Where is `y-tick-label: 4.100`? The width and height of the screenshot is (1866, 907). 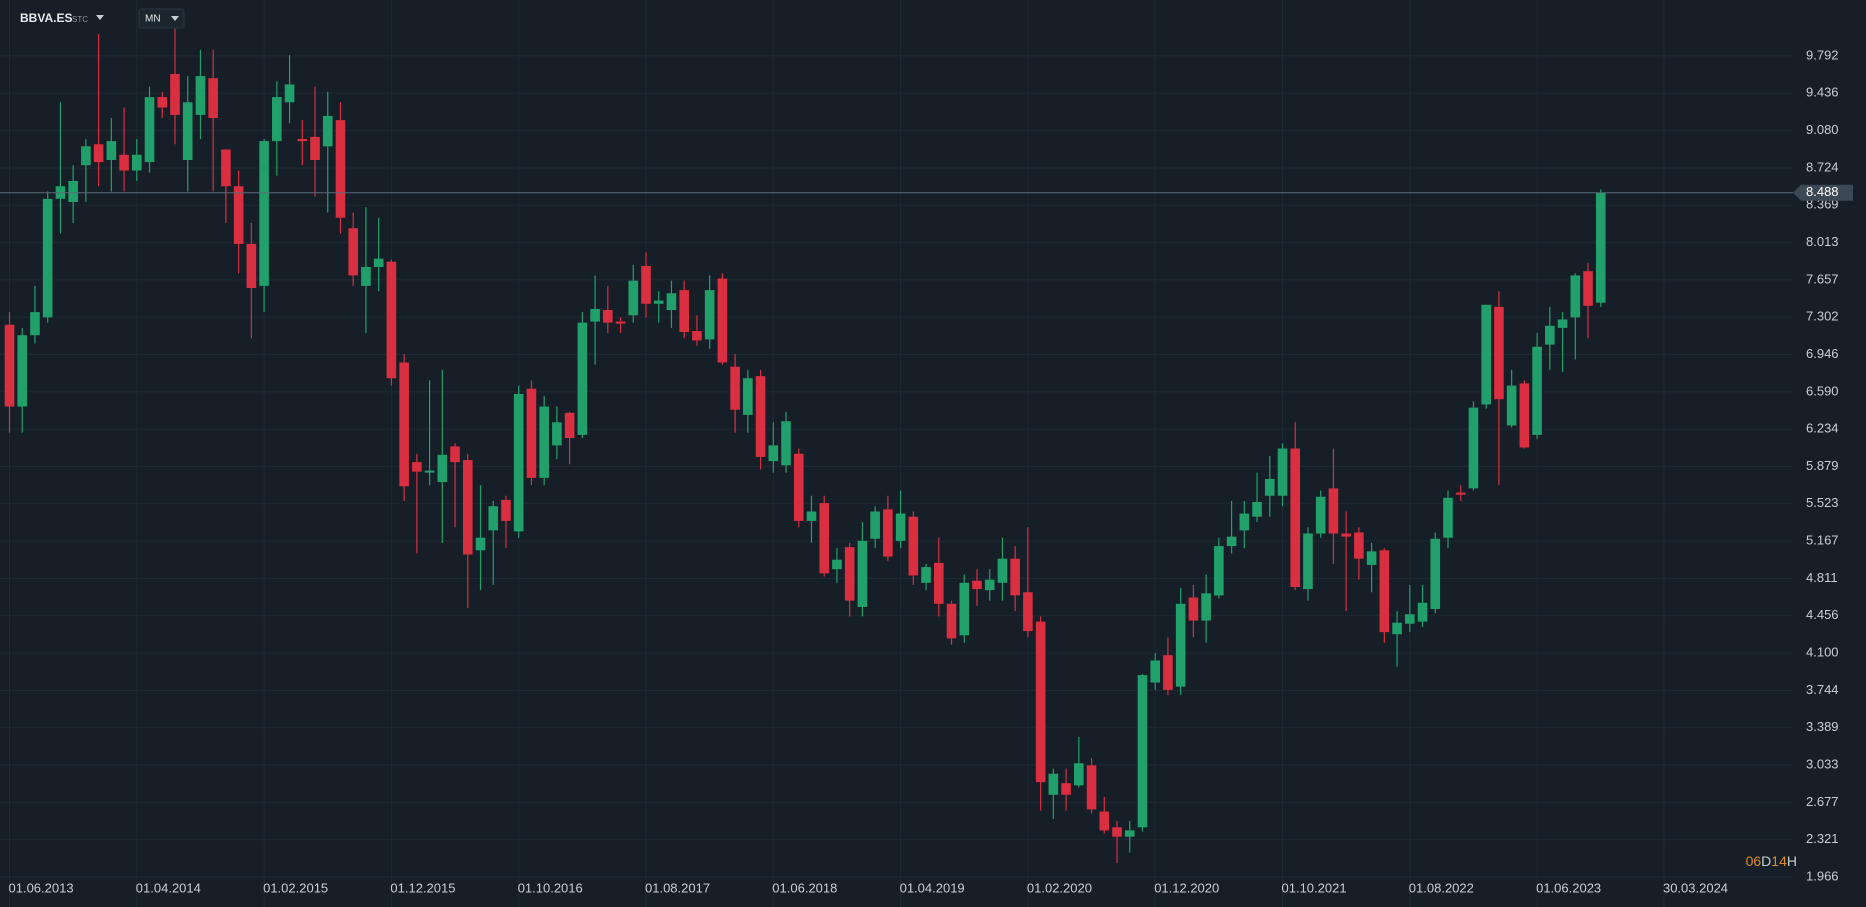
y-tick-label: 4.100 is located at coordinates (1822, 652).